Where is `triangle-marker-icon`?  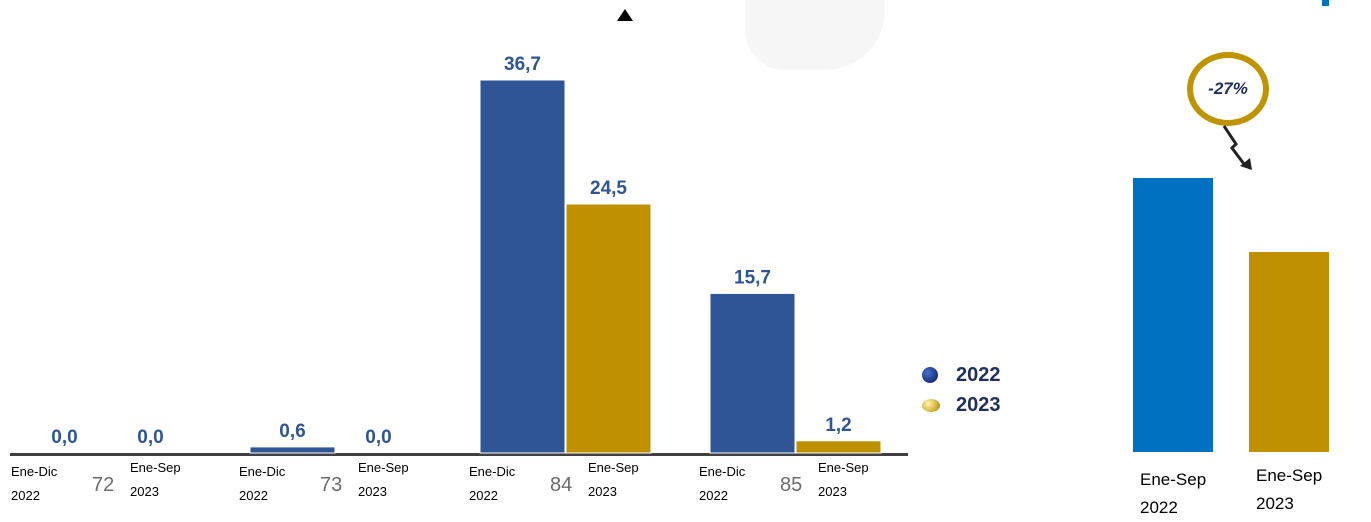 triangle-marker-icon is located at coordinates (625, 15).